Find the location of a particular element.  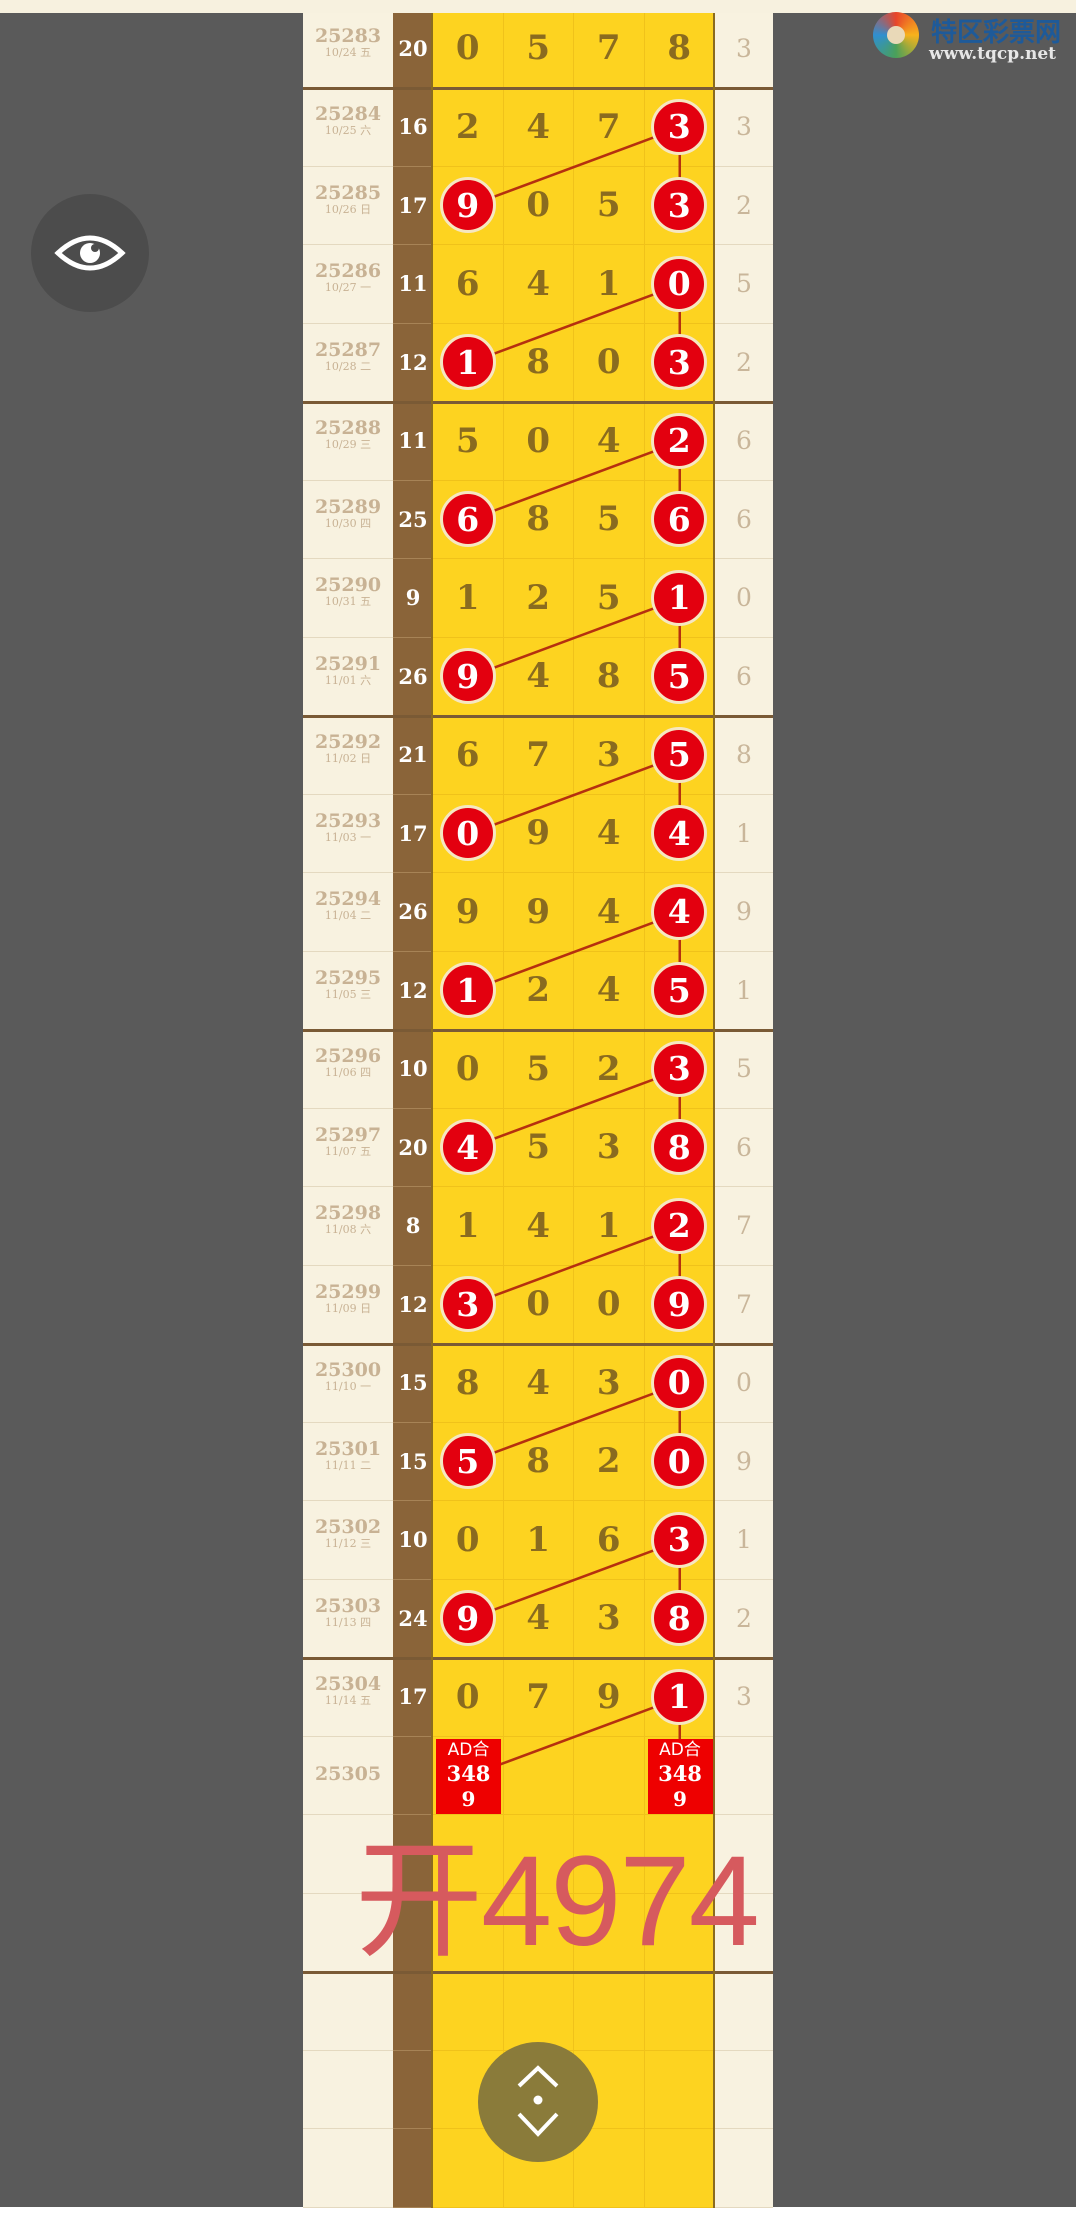

issue-cell: 25301 11/11 二 is located at coordinates (348, 1461).